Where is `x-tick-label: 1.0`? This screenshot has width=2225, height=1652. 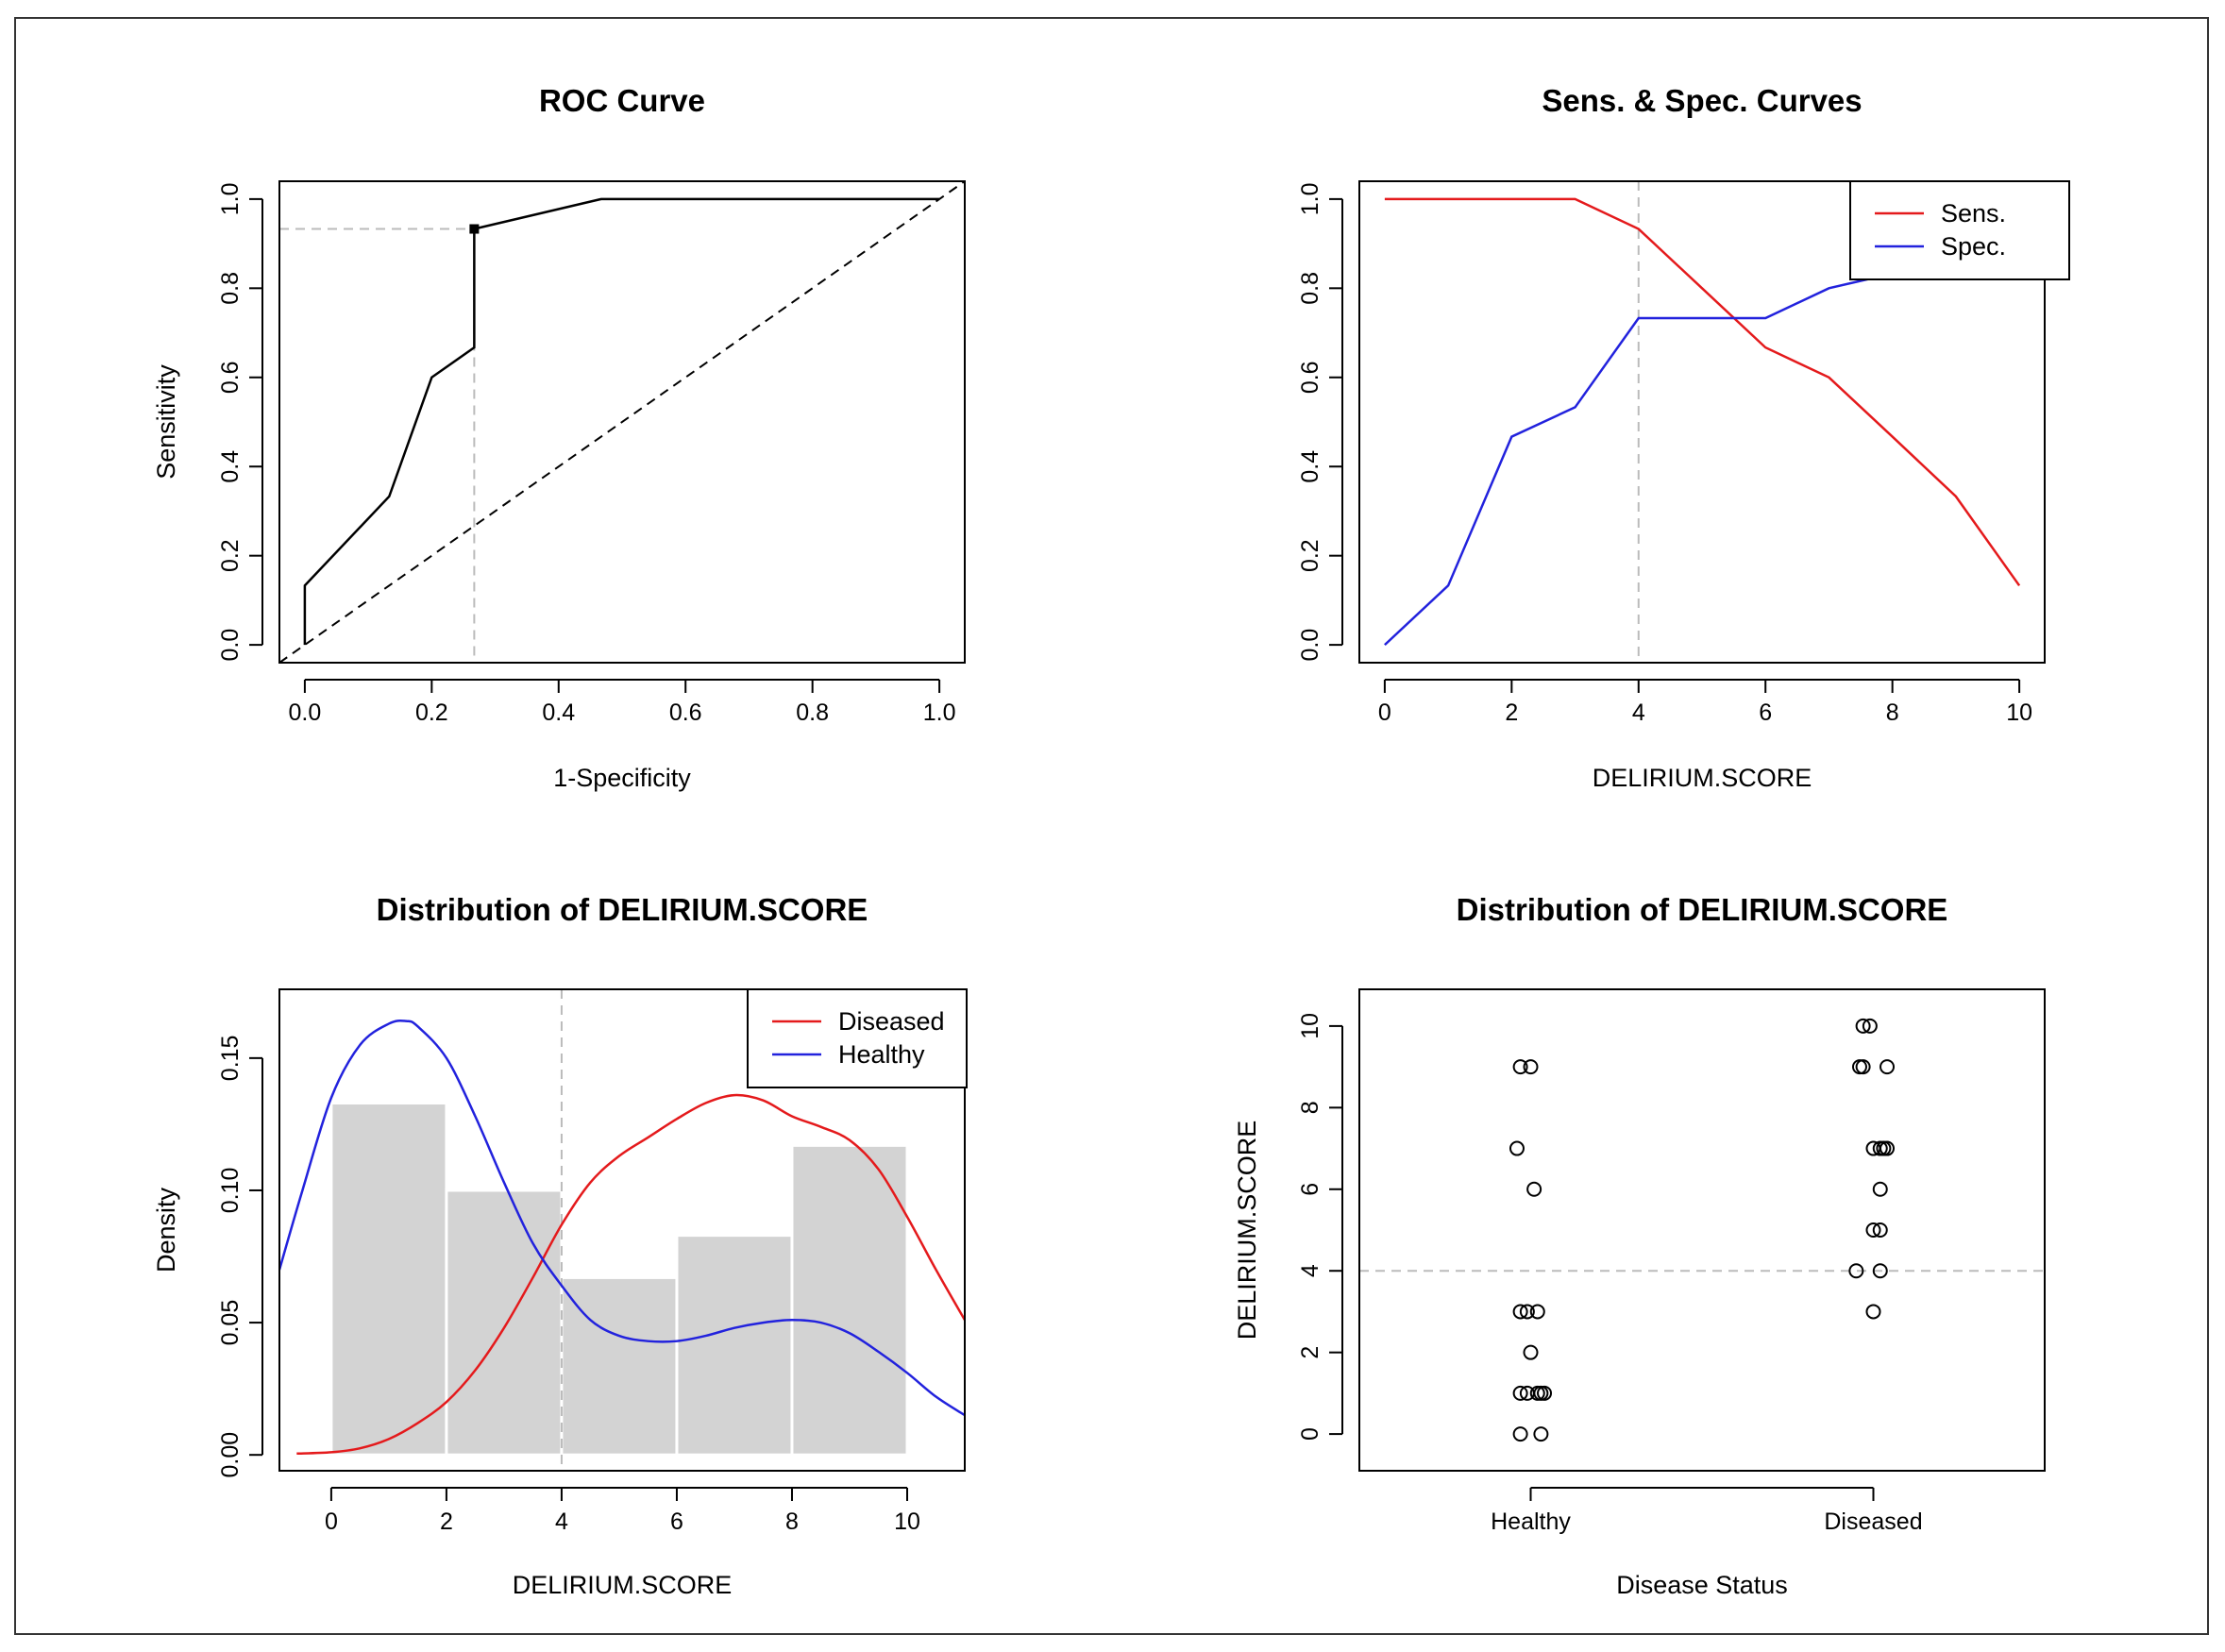 x-tick-label: 1.0 is located at coordinates (939, 713).